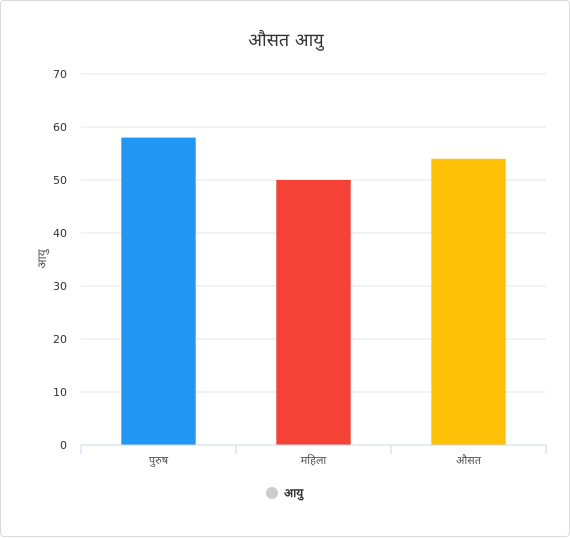 The height and width of the screenshot is (538, 570). I want to click on legend-marker, so click(272, 493).